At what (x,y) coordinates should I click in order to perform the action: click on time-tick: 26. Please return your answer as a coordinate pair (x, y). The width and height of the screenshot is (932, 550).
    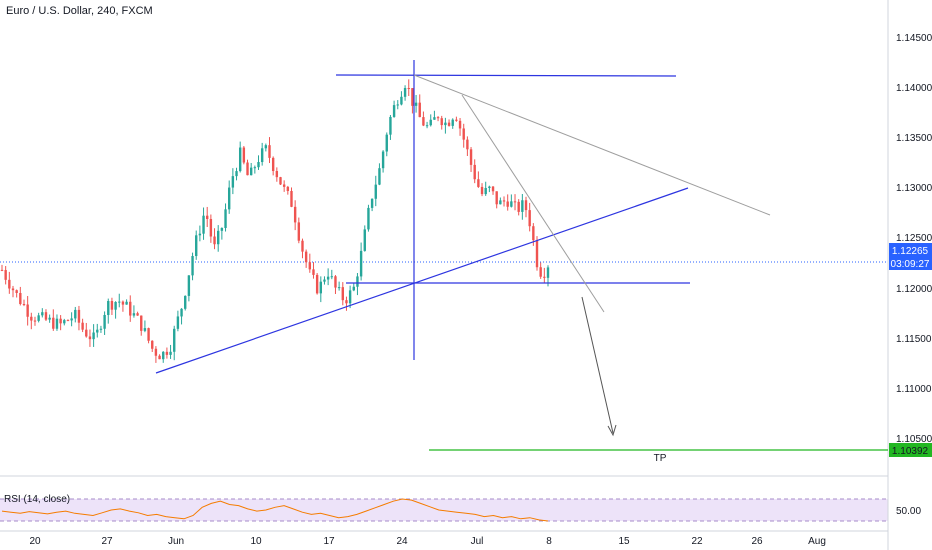
    Looking at the image, I should click on (757, 541).